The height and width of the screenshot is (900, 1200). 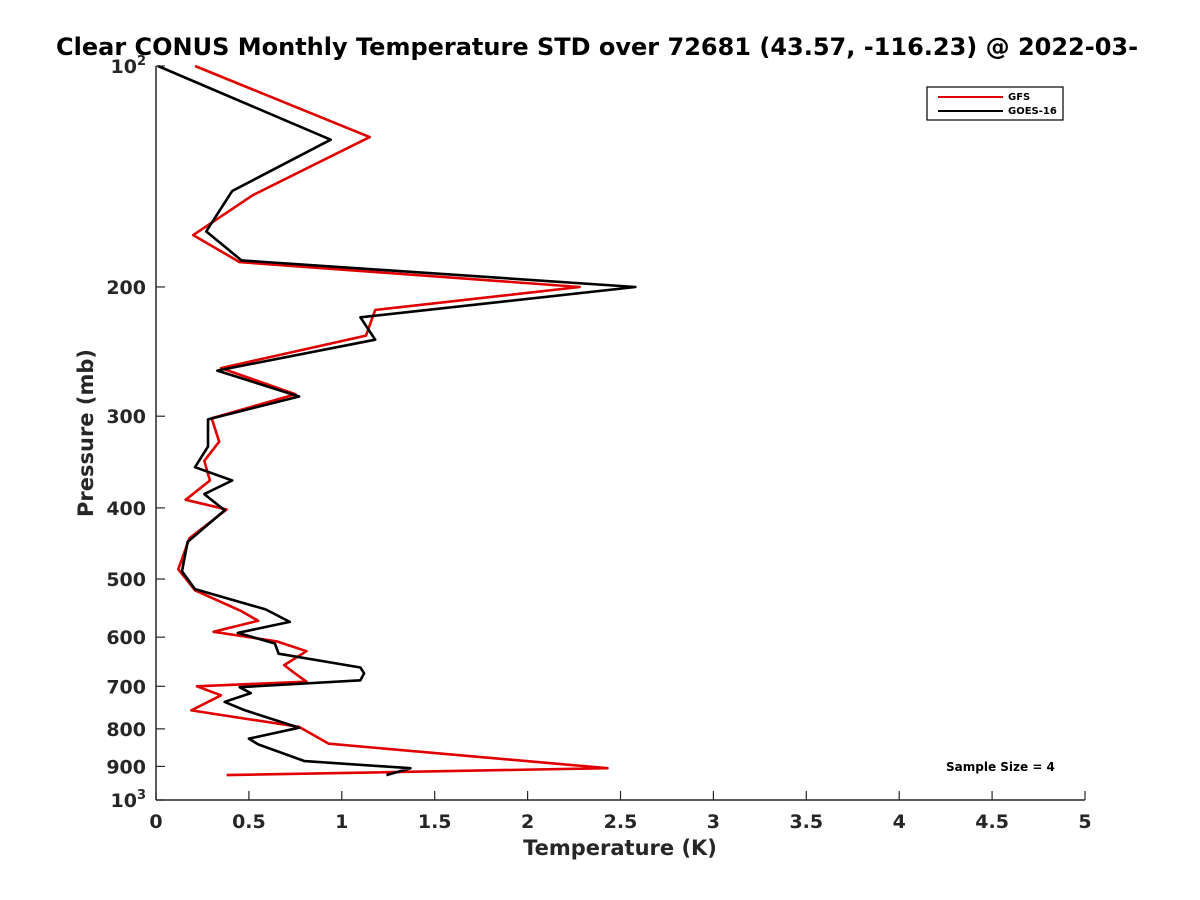 I want to click on x-tick-label: 1, so click(x=341, y=822).